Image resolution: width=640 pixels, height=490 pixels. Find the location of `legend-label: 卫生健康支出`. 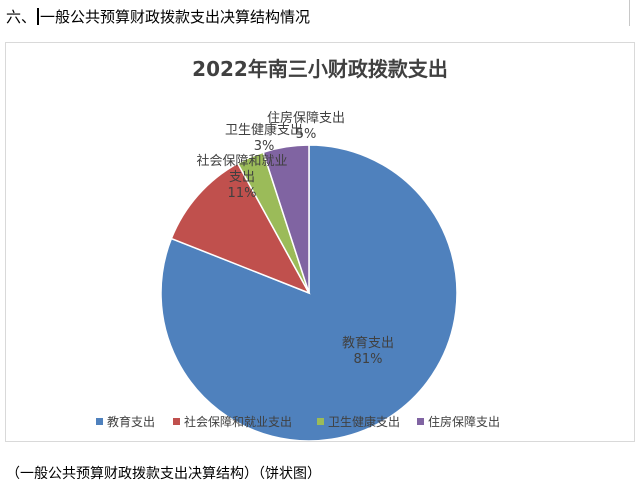

legend-label: 卫生健康支出 is located at coordinates (364, 421).